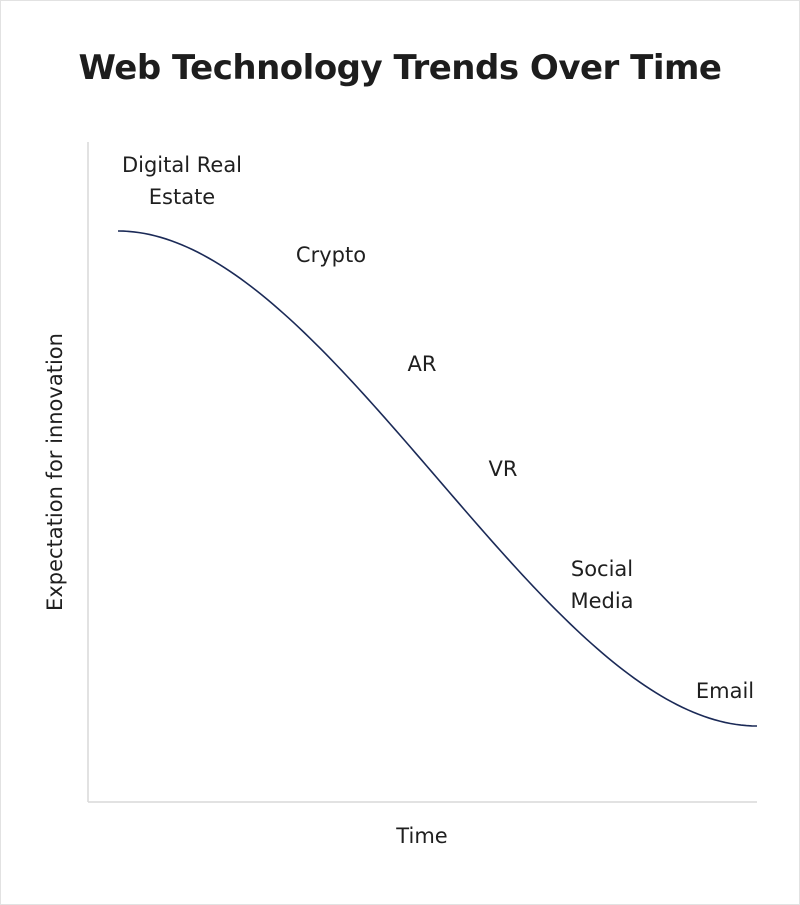 The width and height of the screenshot is (800, 905). What do you see at coordinates (421, 836) in the screenshot?
I see `x-axis-label: Time` at bounding box center [421, 836].